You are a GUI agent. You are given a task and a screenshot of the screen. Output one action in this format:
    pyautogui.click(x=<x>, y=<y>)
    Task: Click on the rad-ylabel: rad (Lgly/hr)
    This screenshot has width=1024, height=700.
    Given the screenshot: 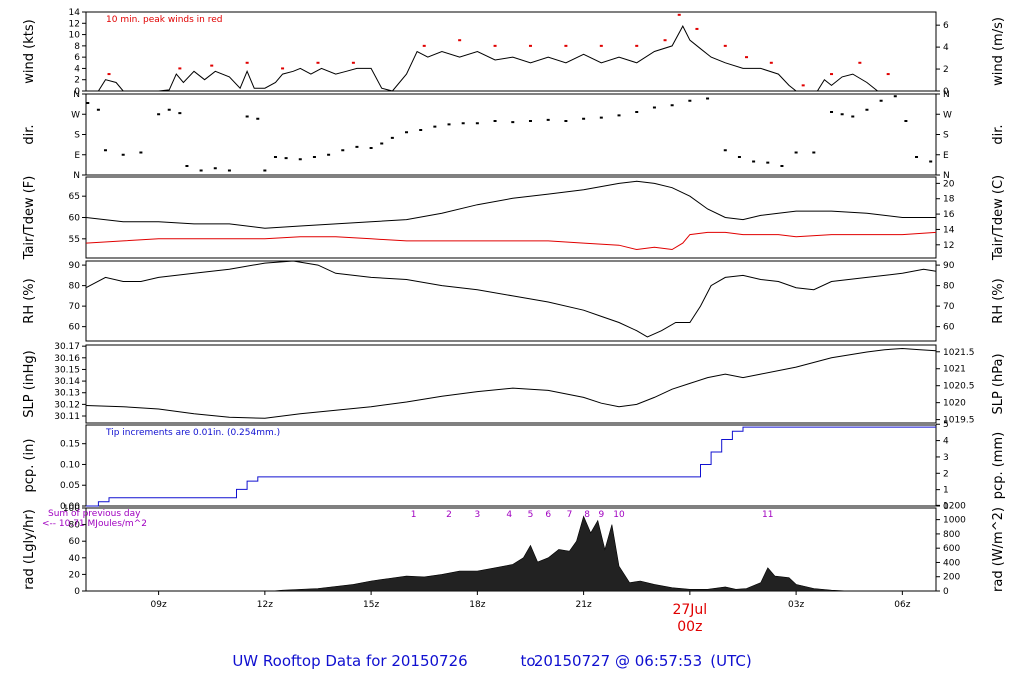 What is the action you would take?
    pyautogui.click(x=29, y=549)
    